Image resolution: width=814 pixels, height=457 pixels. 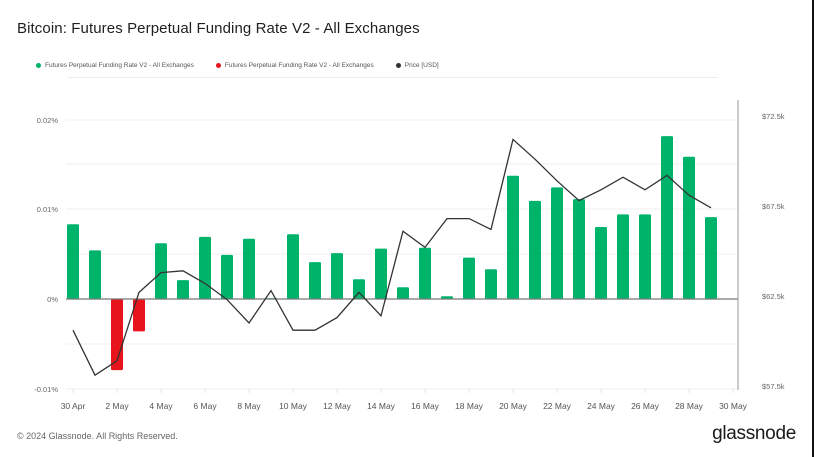 What do you see at coordinates (773, 206) in the screenshot?
I see `y2-tick-label: $67.5k` at bounding box center [773, 206].